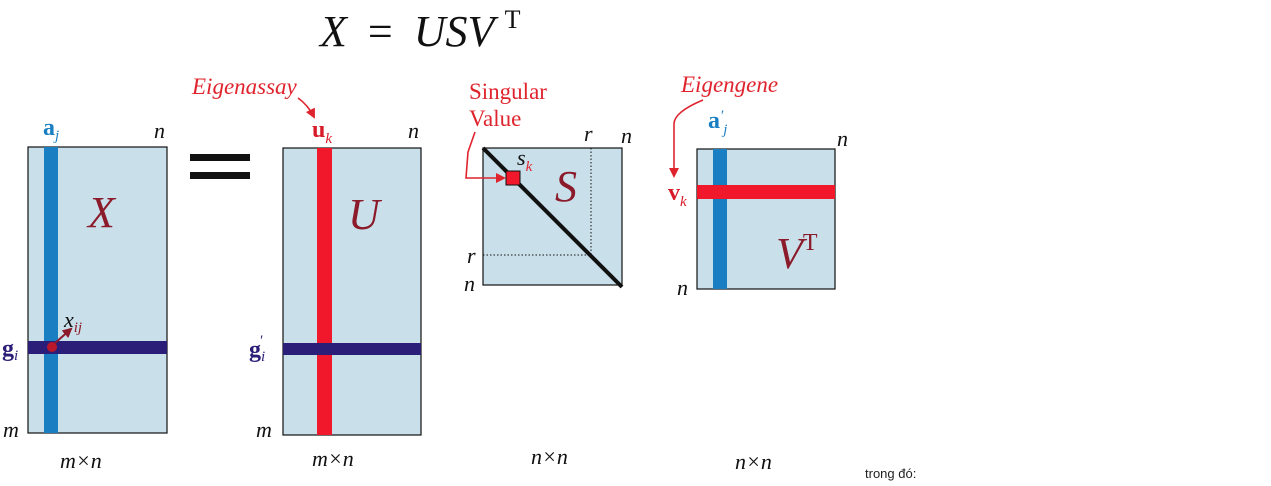 The height and width of the screenshot is (486, 1271). I want to click on matrix-x: X aj gi xij n m m×n, so click(85, 294).